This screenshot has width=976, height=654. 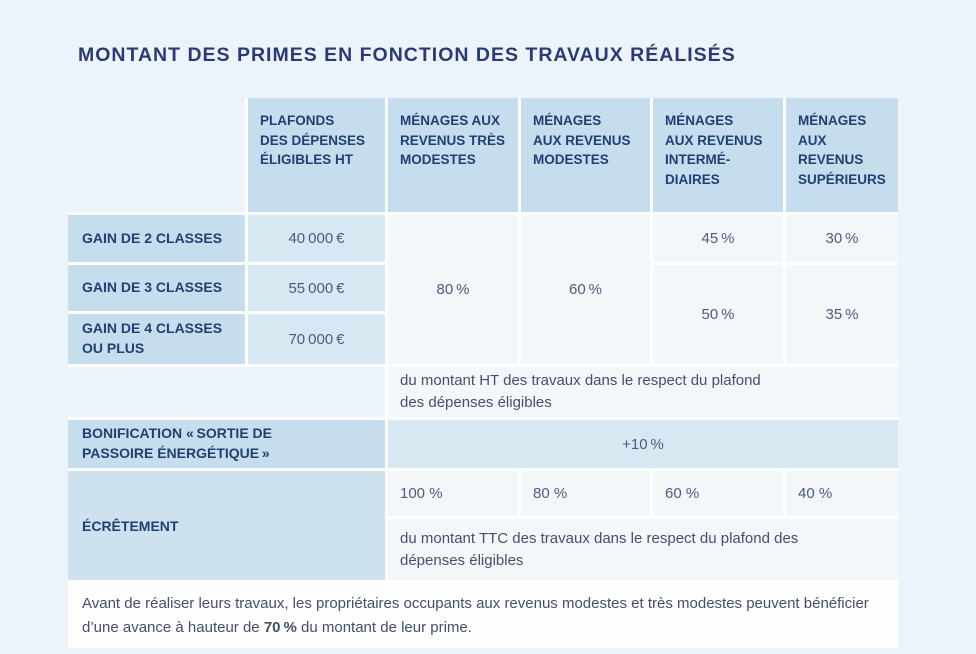 What do you see at coordinates (316, 155) in the screenshot?
I see `column-header-plafonds: PLAFONDS DES DÉPENSES ÉLIGIBLES HT` at bounding box center [316, 155].